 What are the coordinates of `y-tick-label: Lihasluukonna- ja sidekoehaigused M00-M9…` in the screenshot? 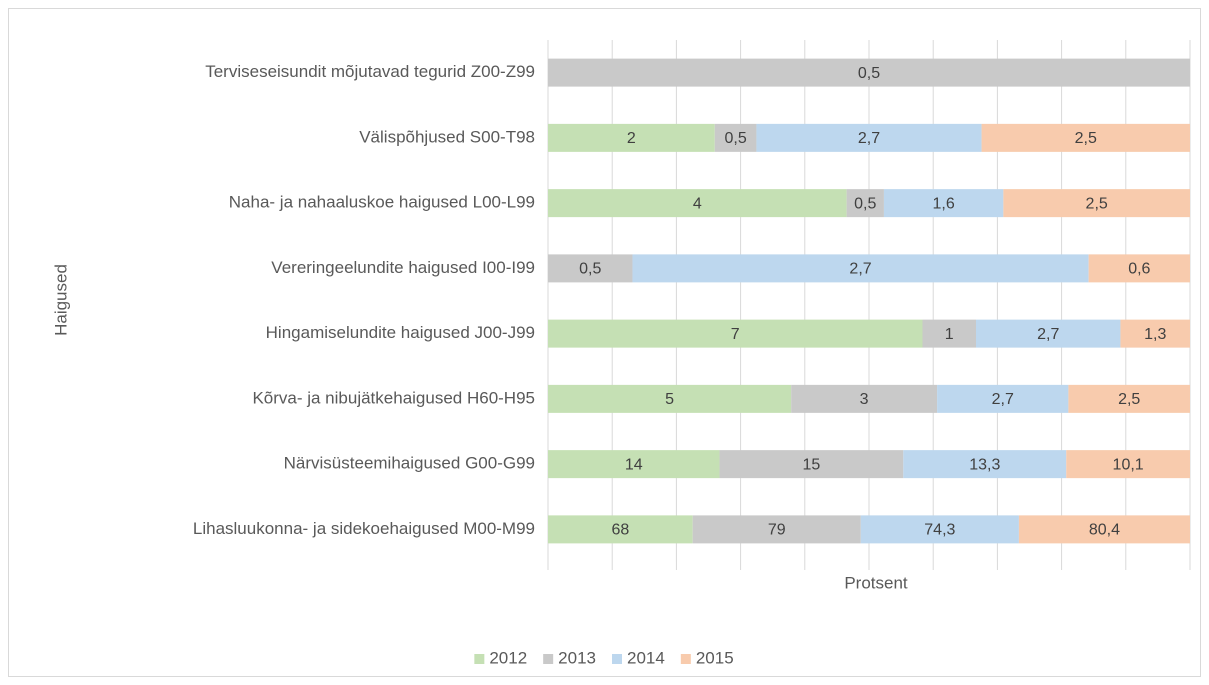 It's located at (364, 528).